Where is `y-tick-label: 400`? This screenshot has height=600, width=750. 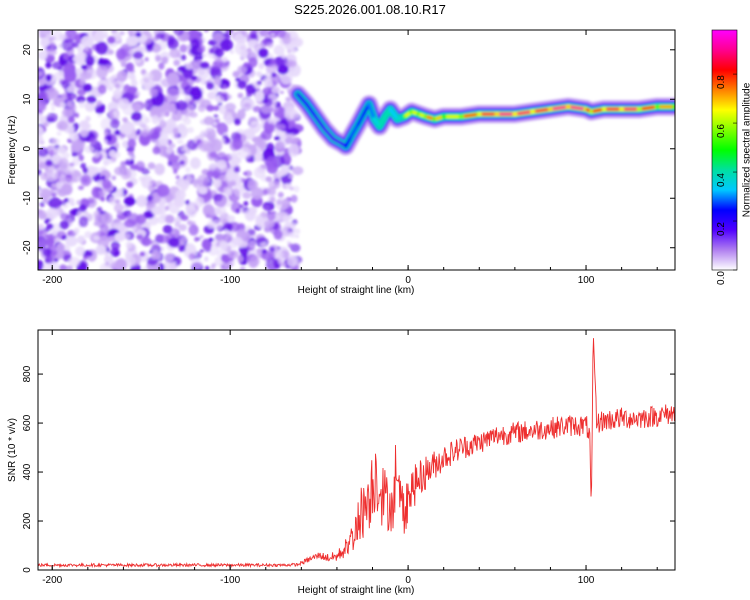 y-tick-label: 400 is located at coordinates (27, 471).